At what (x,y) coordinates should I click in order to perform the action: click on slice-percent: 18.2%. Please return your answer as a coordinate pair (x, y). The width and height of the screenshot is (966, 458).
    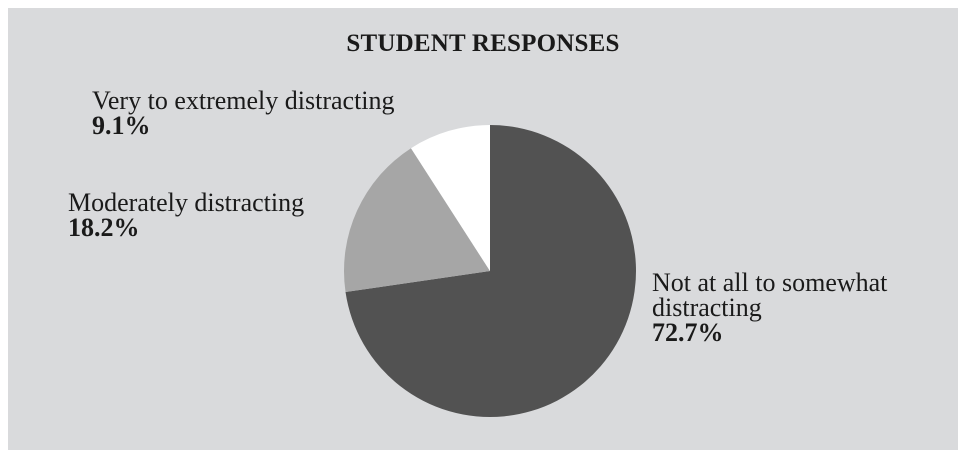
    Looking at the image, I should click on (104, 227).